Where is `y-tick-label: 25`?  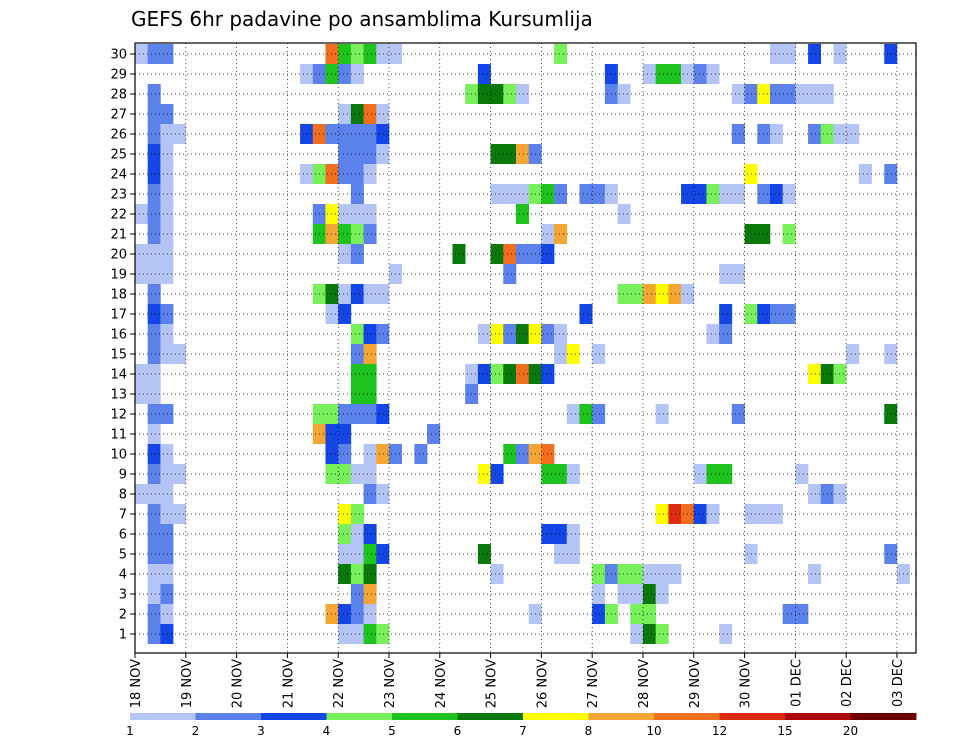 y-tick-label: 25 is located at coordinates (118, 155).